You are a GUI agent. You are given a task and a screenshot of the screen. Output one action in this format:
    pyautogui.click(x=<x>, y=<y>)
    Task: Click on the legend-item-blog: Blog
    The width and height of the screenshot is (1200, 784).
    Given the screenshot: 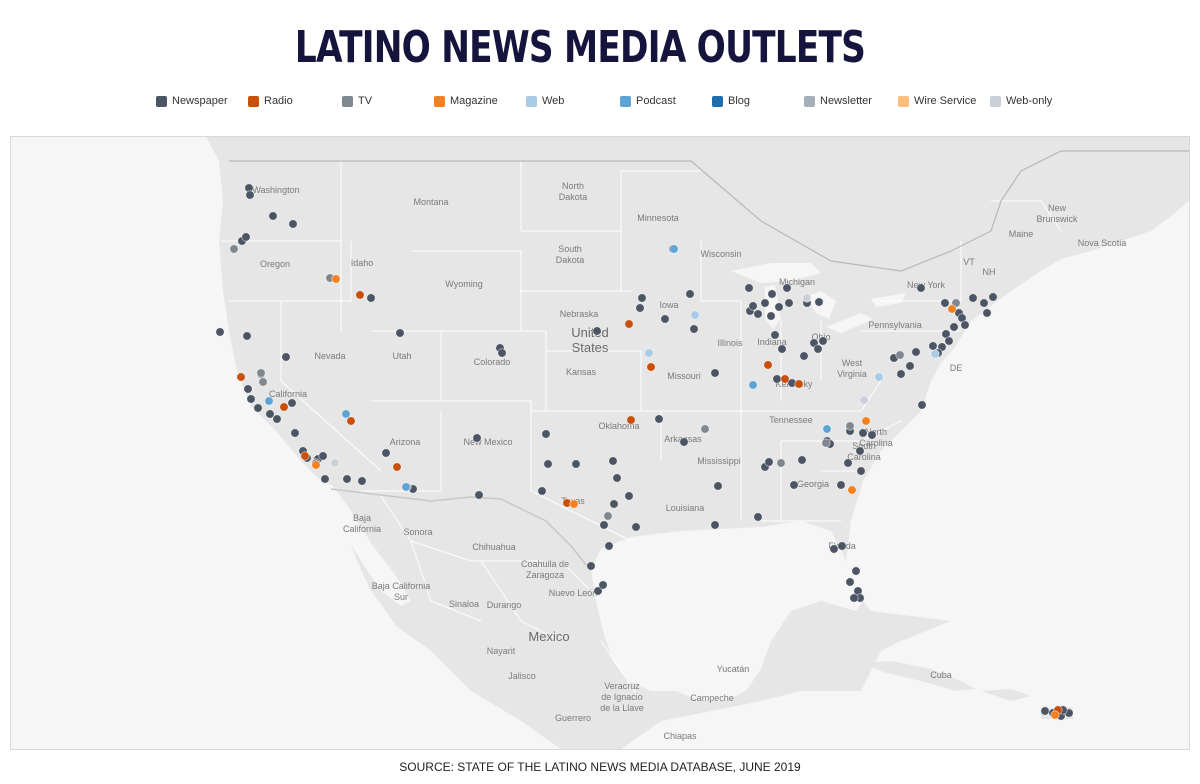 What is the action you would take?
    pyautogui.click(x=731, y=101)
    